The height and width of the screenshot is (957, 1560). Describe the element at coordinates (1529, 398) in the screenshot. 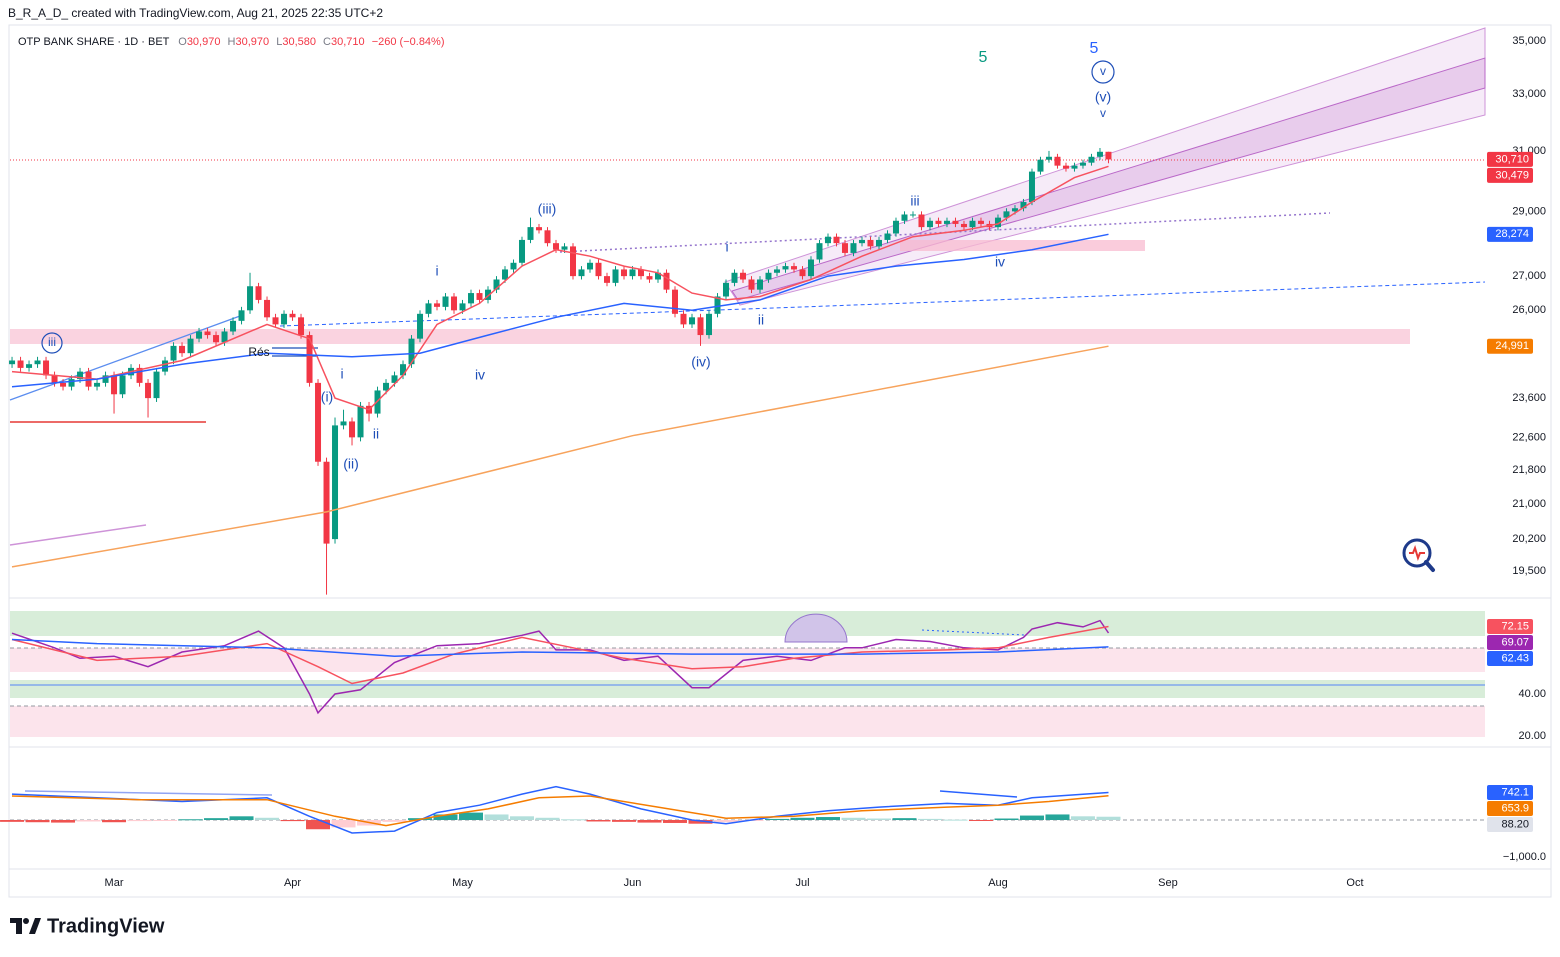

I see `y-tick-label: 23,600` at that location.